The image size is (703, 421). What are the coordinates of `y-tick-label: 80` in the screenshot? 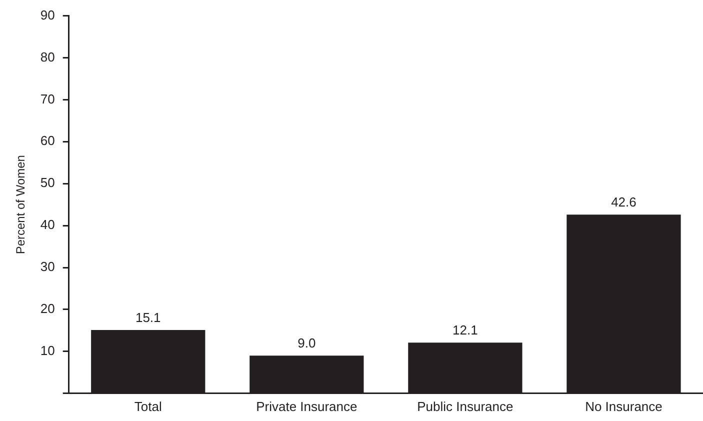 It's located at (47, 56).